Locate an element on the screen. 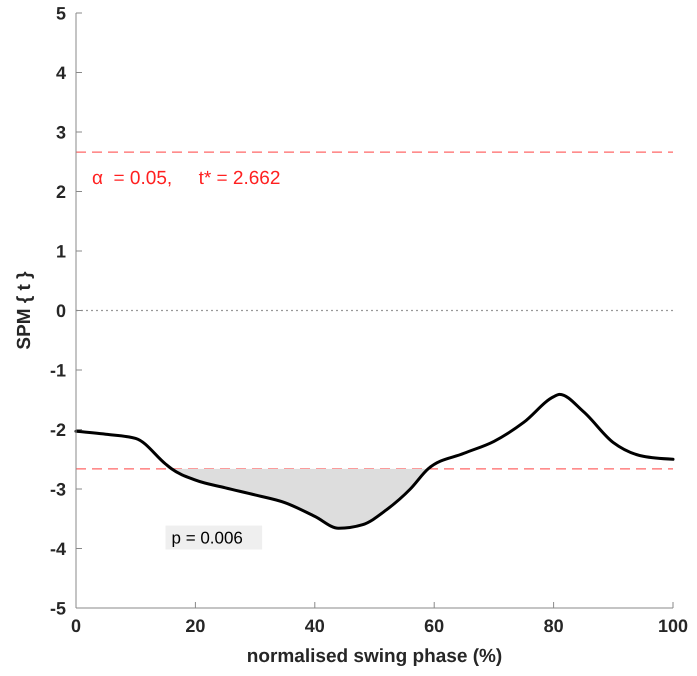 Image resolution: width=697 pixels, height=676 pixels. y-tick-label: -1 is located at coordinates (58, 370).